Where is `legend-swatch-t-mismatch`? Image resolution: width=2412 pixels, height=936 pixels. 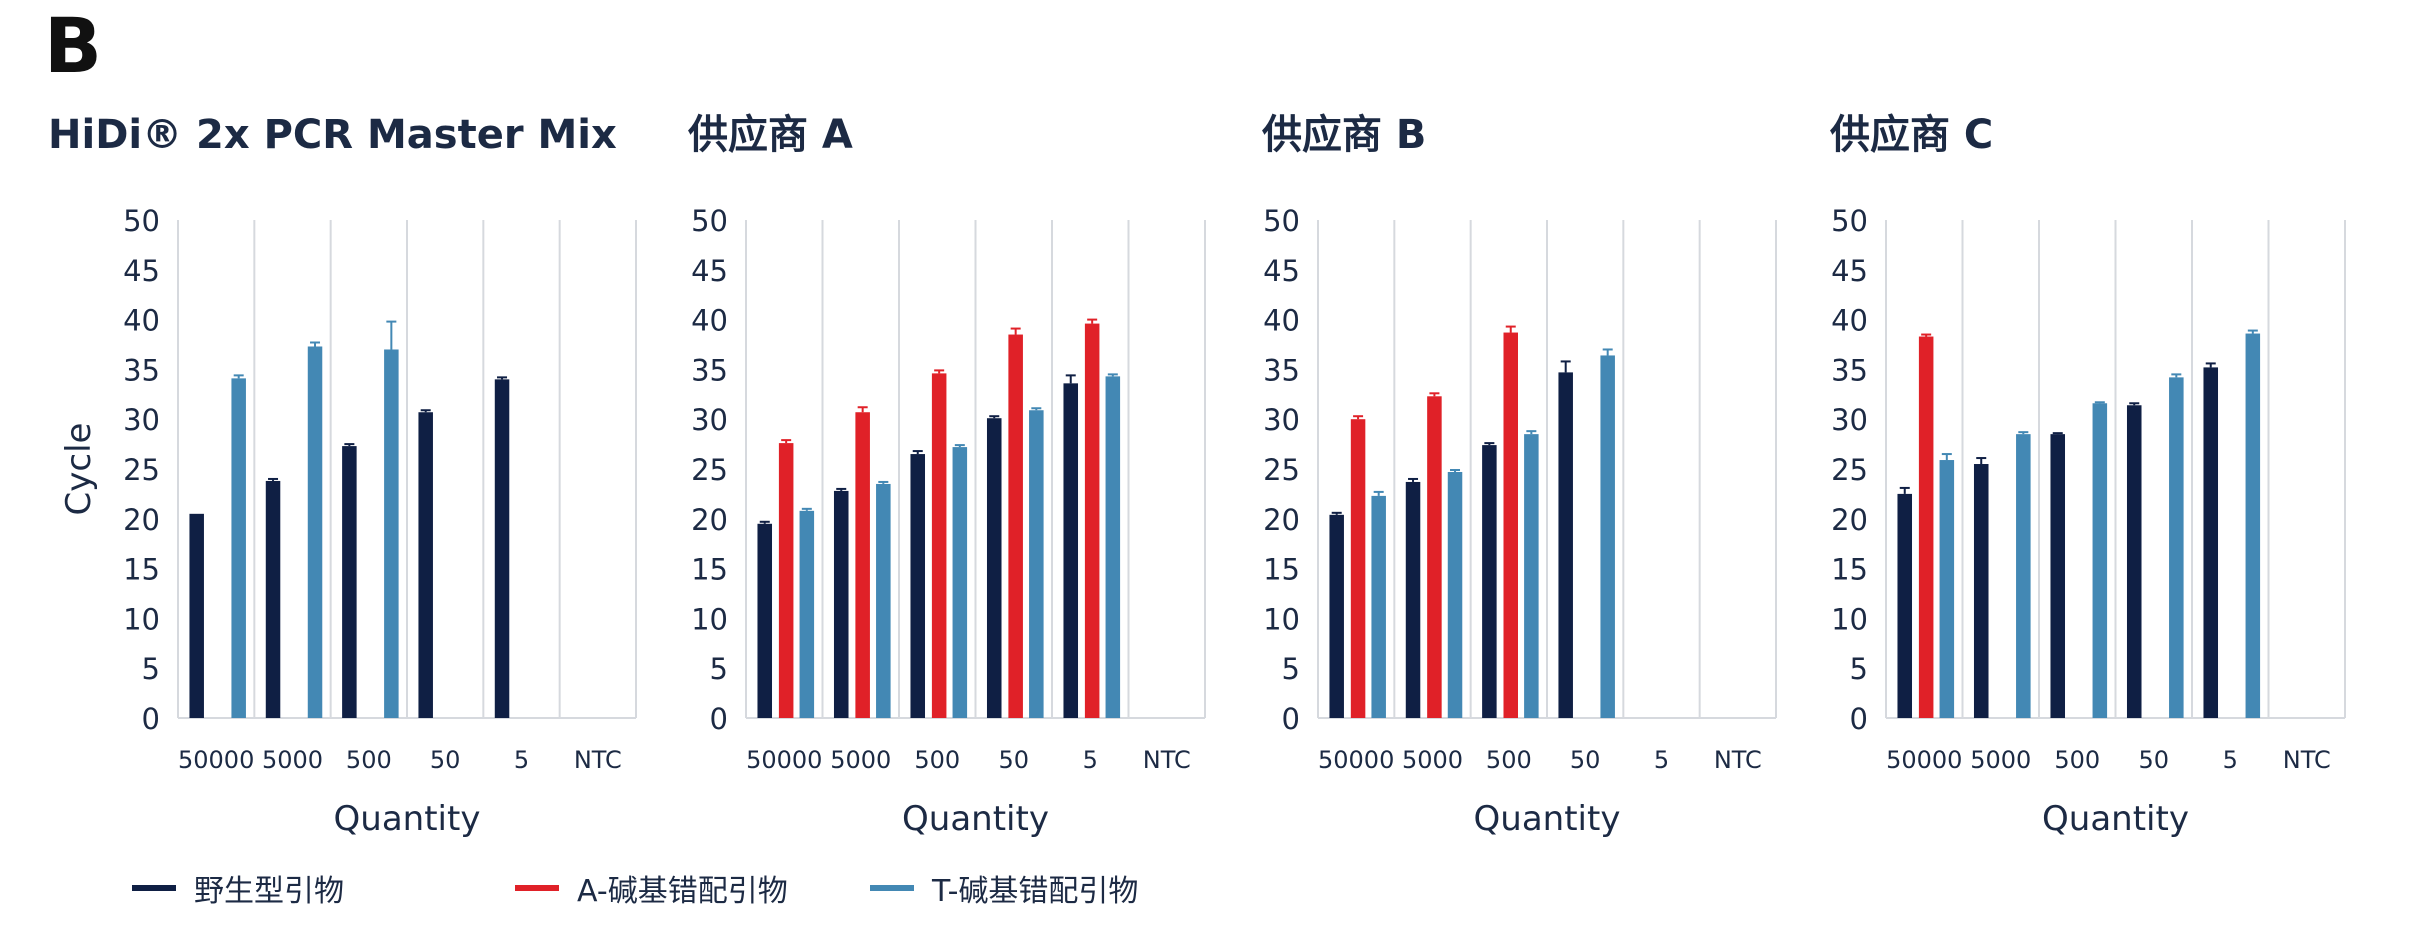
legend-swatch-t-mismatch is located at coordinates (892, 888).